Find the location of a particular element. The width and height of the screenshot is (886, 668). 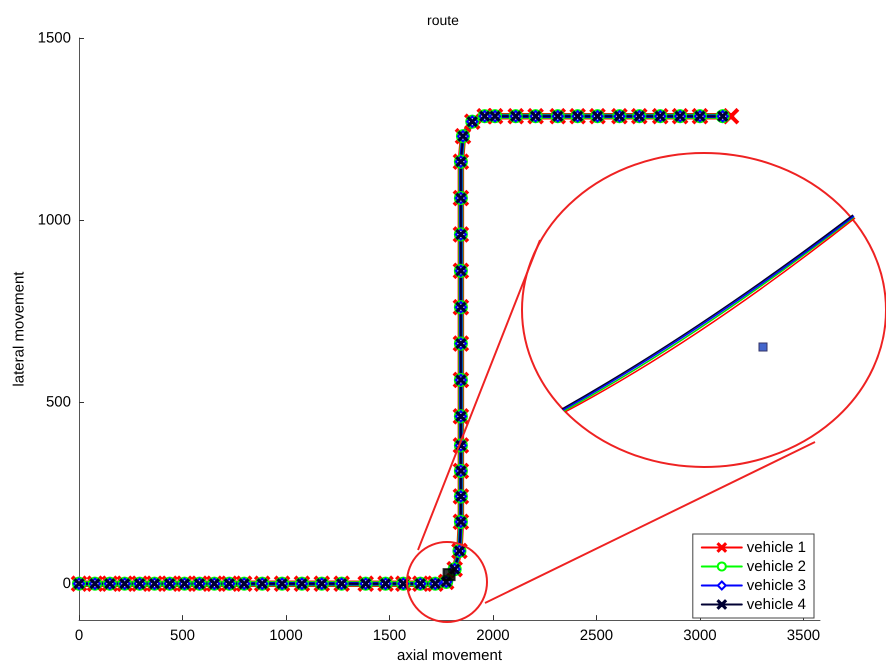

x-tick-label: 2000 is located at coordinates (493, 635).